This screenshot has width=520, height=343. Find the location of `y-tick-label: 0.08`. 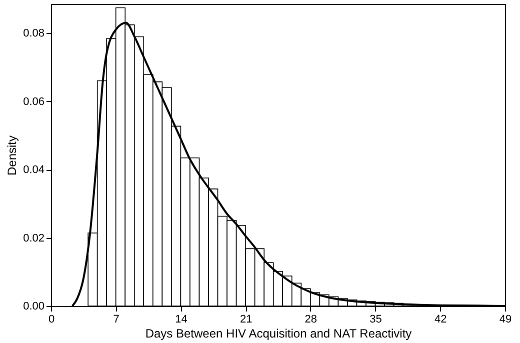

y-tick-label: 0.08 is located at coordinates (33, 34).